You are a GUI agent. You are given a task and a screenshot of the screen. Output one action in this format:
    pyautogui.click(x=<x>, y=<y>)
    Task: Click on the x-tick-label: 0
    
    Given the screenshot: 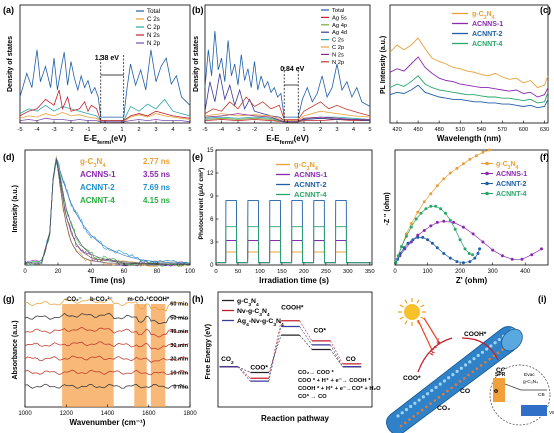 What is the action you would take?
    pyautogui.click(x=395, y=272)
    